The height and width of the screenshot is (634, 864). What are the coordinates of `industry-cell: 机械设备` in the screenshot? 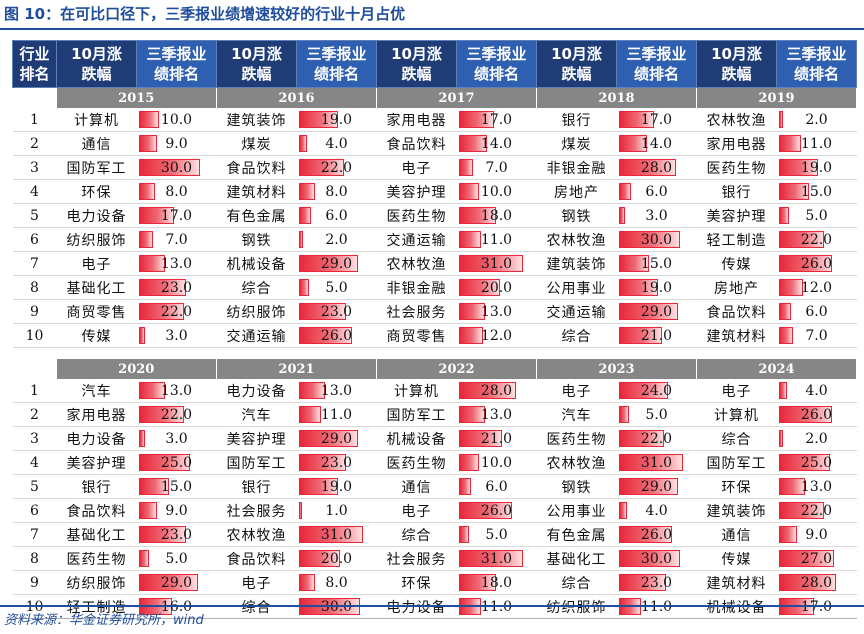 It's located at (256, 263).